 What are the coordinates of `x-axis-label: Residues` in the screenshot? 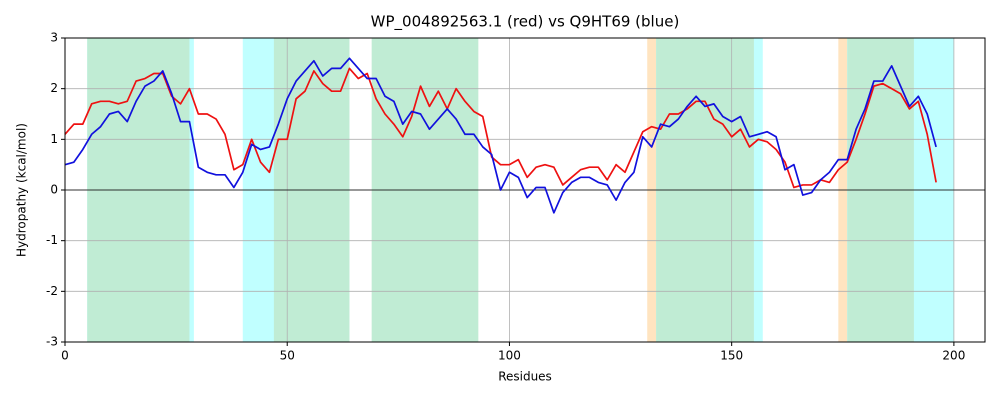 It's located at (525, 377).